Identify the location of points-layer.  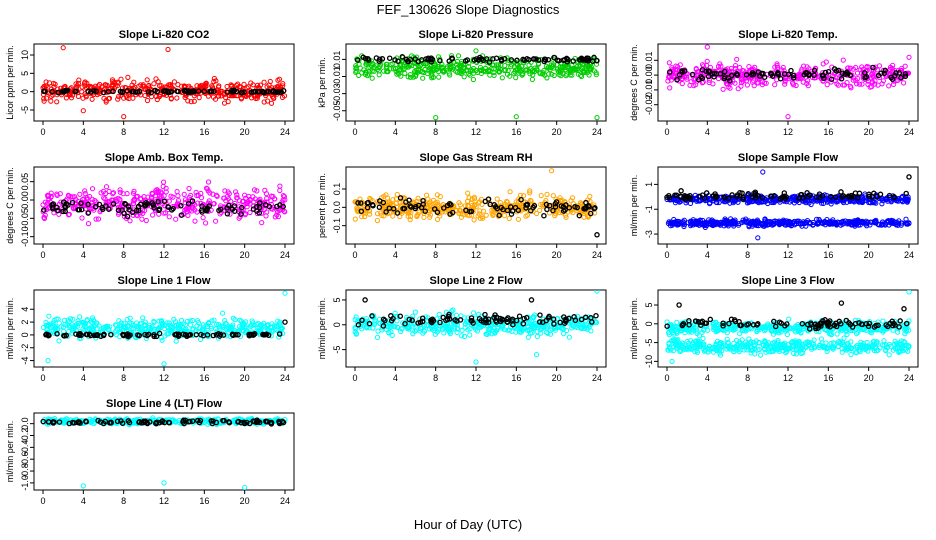
(476, 203).